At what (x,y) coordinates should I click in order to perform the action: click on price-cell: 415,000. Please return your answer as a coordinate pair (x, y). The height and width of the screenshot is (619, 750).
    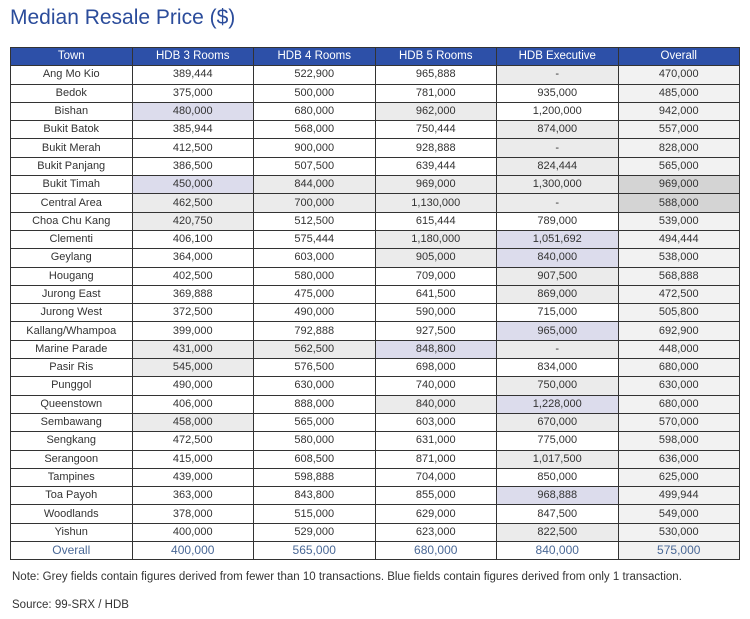
    Looking at the image, I should click on (192, 459).